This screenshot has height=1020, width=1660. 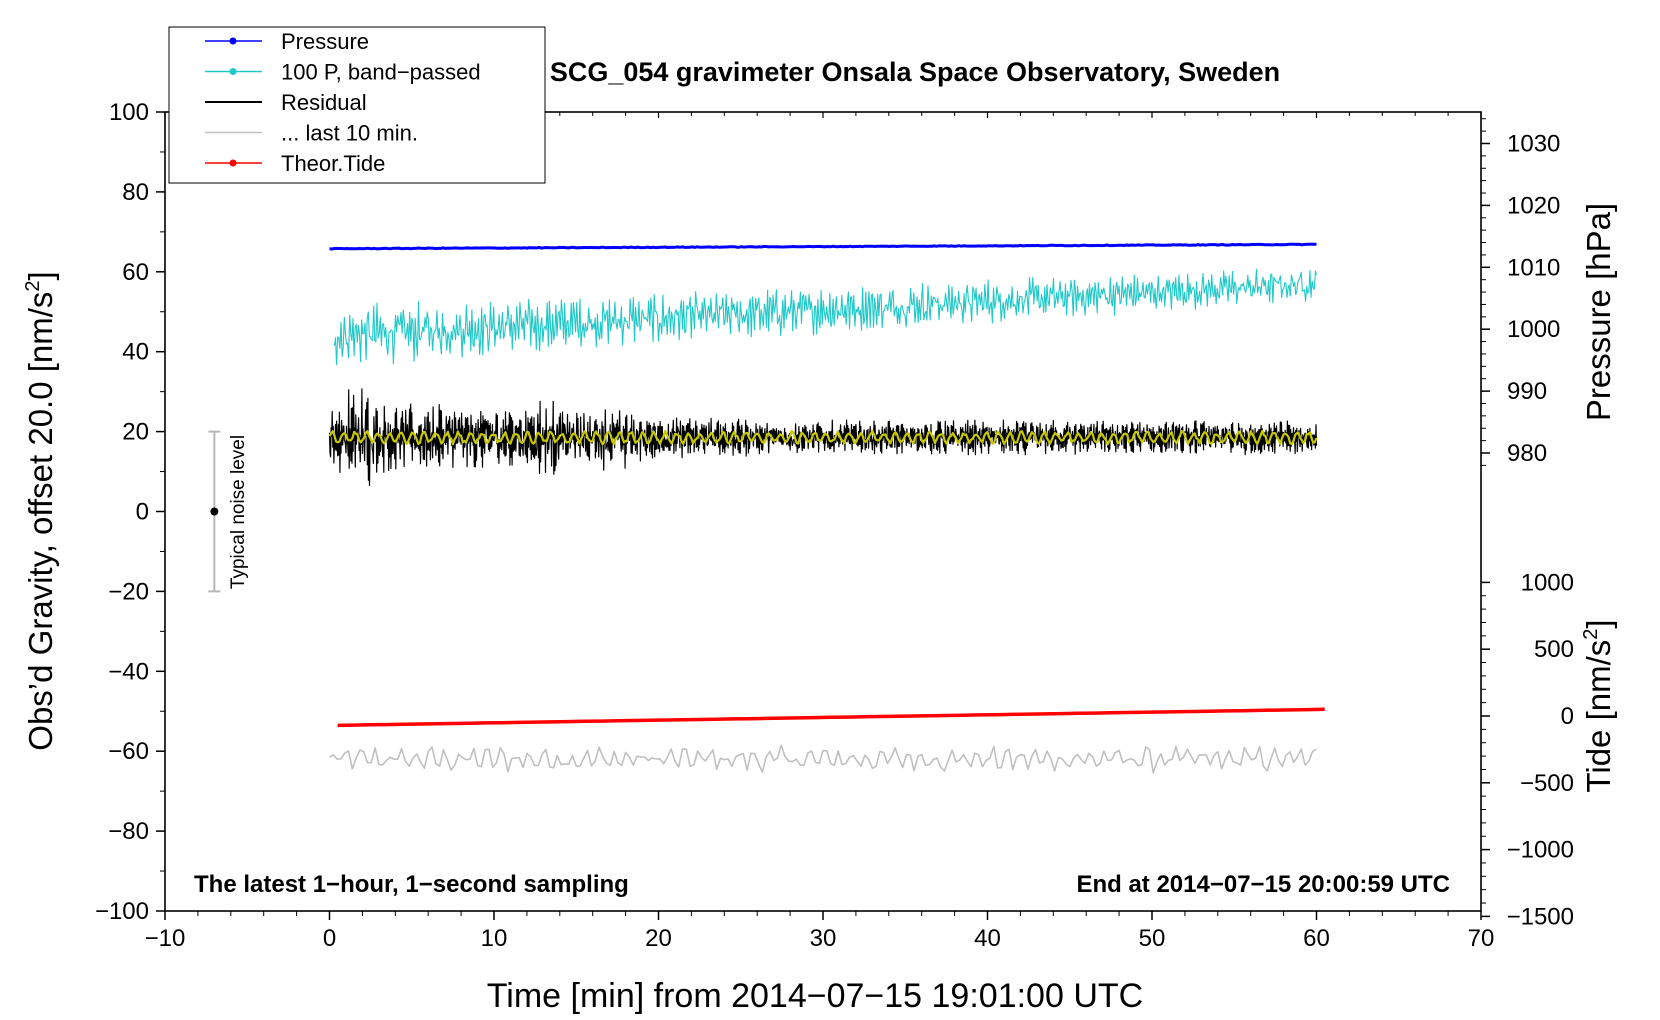 I want to click on y-tick-label: −40, so click(x=128, y=671).